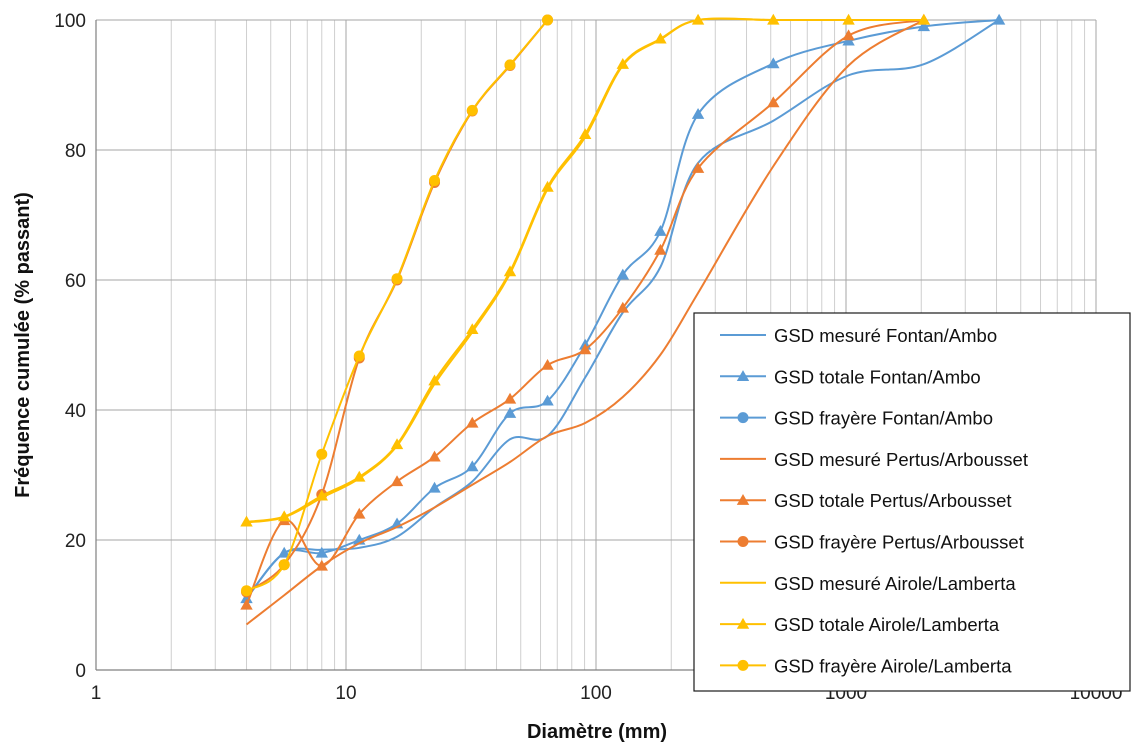 The image size is (1139, 746). I want to click on legend-item: GSD mesuré Airole/Lamberta, so click(868, 583).